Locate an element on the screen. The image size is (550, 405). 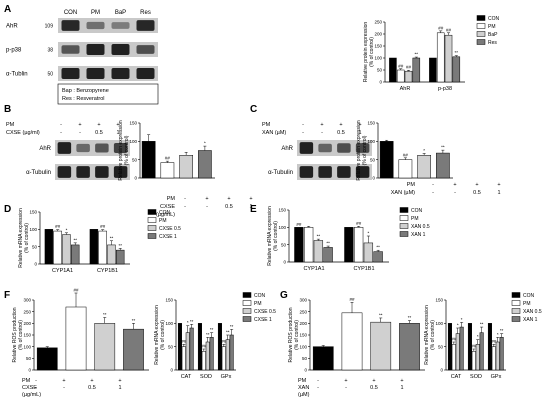
x-tick-label: CAT is located at coordinates (456, 377).